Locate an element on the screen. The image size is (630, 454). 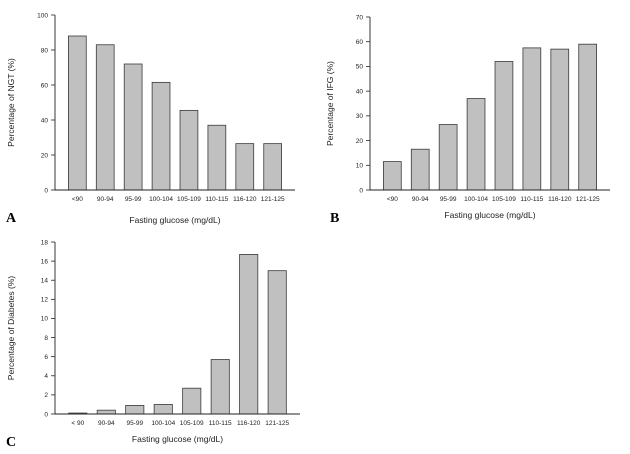
y-tick-label: 14 is located at coordinates (45, 281).